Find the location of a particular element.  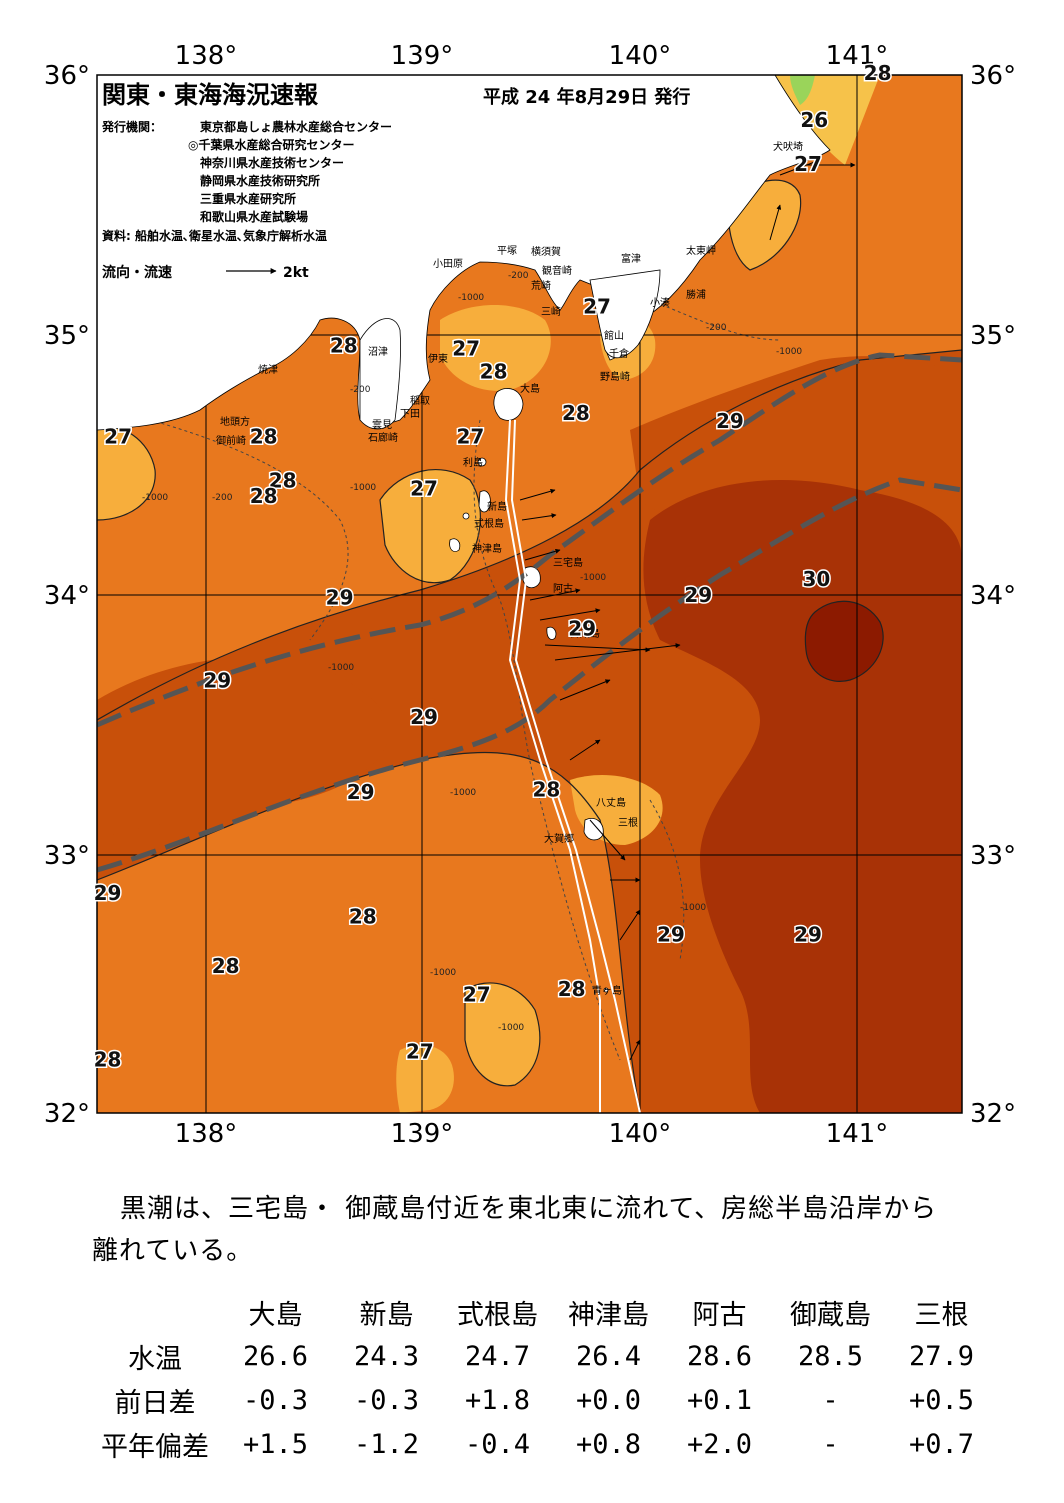

place-label: 沼津 is located at coordinates (378, 351).